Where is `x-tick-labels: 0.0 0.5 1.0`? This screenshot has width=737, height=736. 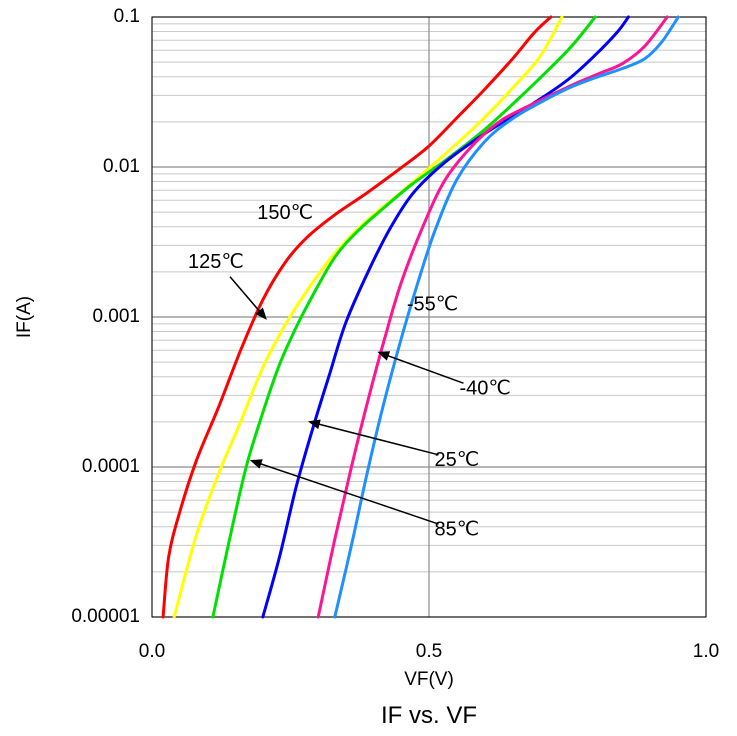
x-tick-labels: 0.0 0.5 1.0 is located at coordinates (429, 651).